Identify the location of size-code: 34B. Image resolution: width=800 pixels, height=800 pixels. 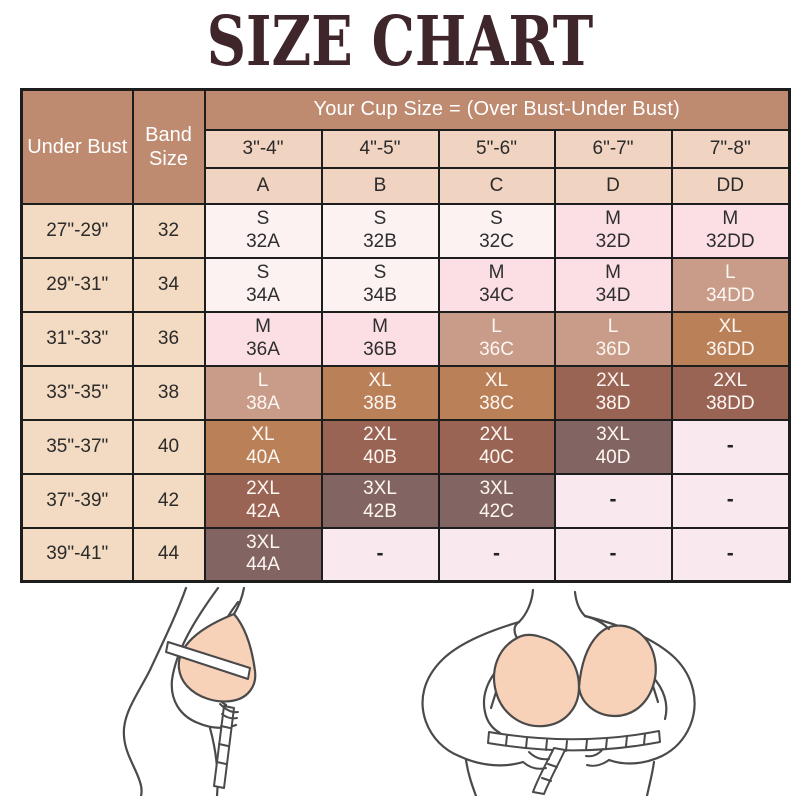
(380, 295).